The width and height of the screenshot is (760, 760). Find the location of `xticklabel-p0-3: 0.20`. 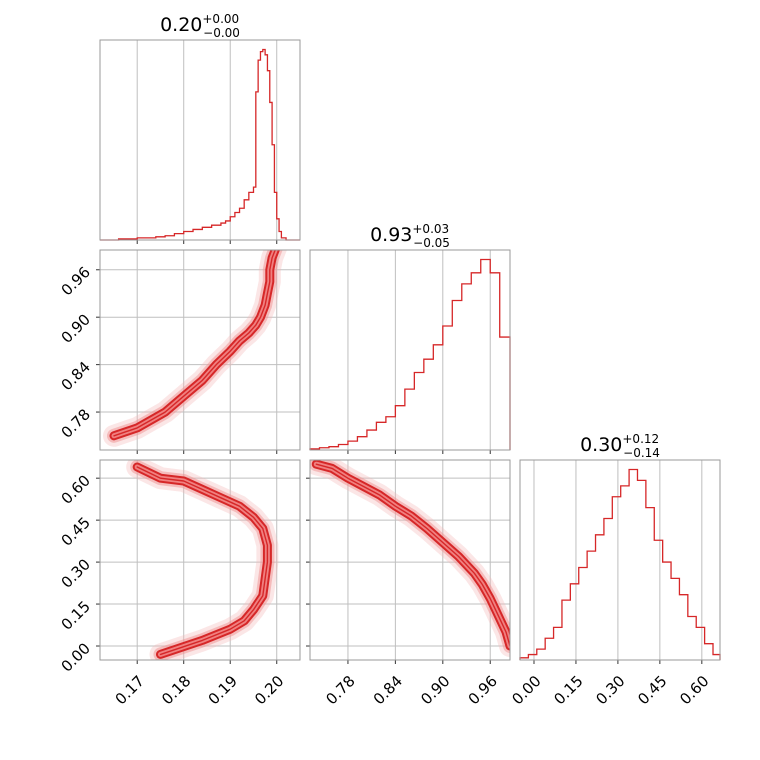

xticklabel-p0-3: 0.20 is located at coordinates (269, 690).